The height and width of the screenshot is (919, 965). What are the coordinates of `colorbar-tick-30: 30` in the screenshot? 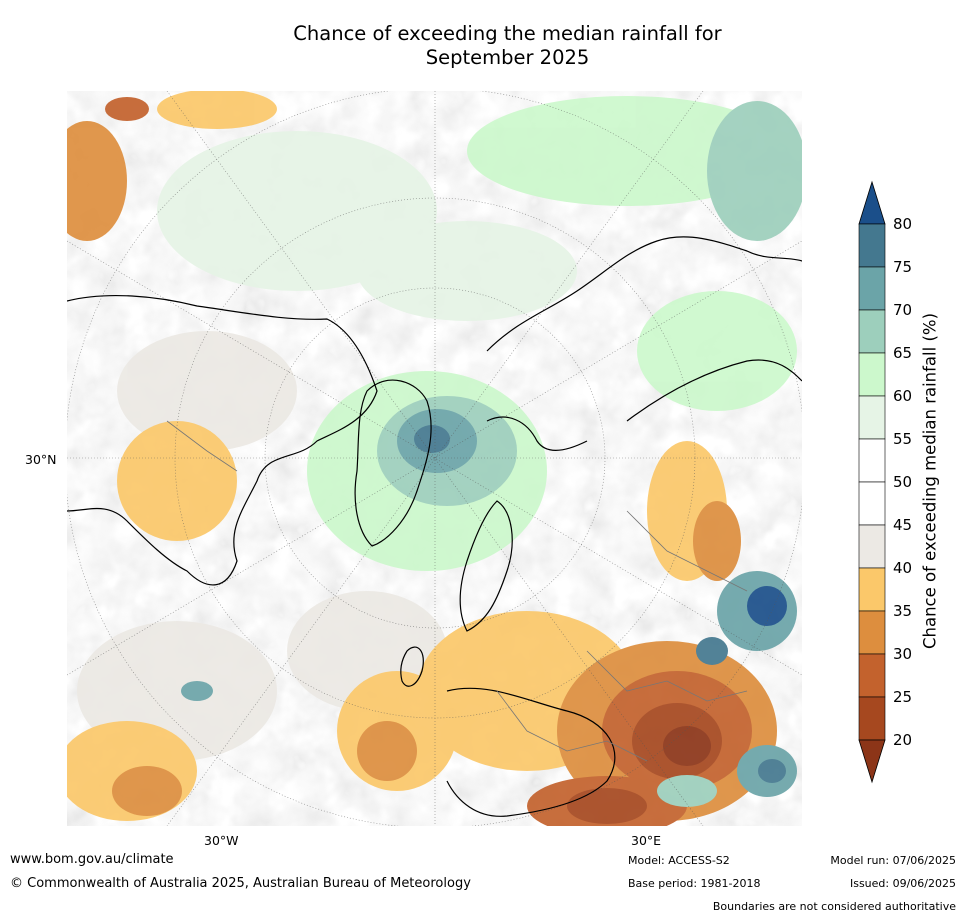 It's located at (903, 654).